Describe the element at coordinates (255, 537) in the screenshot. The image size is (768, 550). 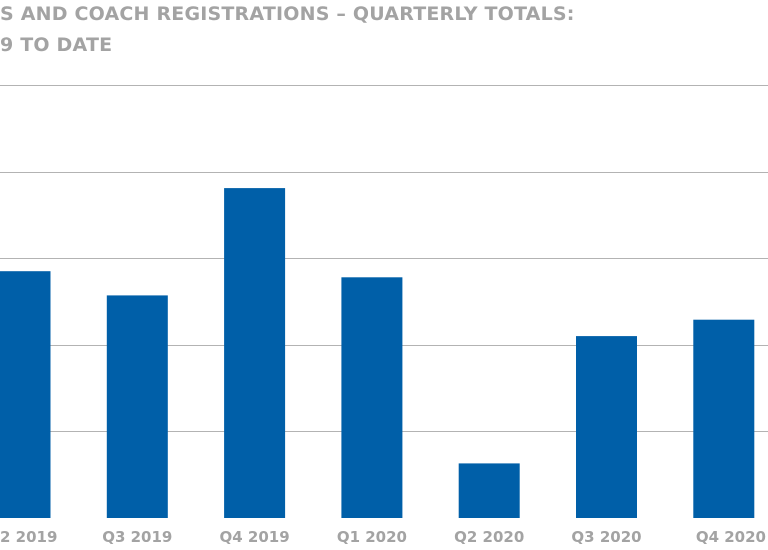
I see `x-tick-label: Q4 2019` at that location.